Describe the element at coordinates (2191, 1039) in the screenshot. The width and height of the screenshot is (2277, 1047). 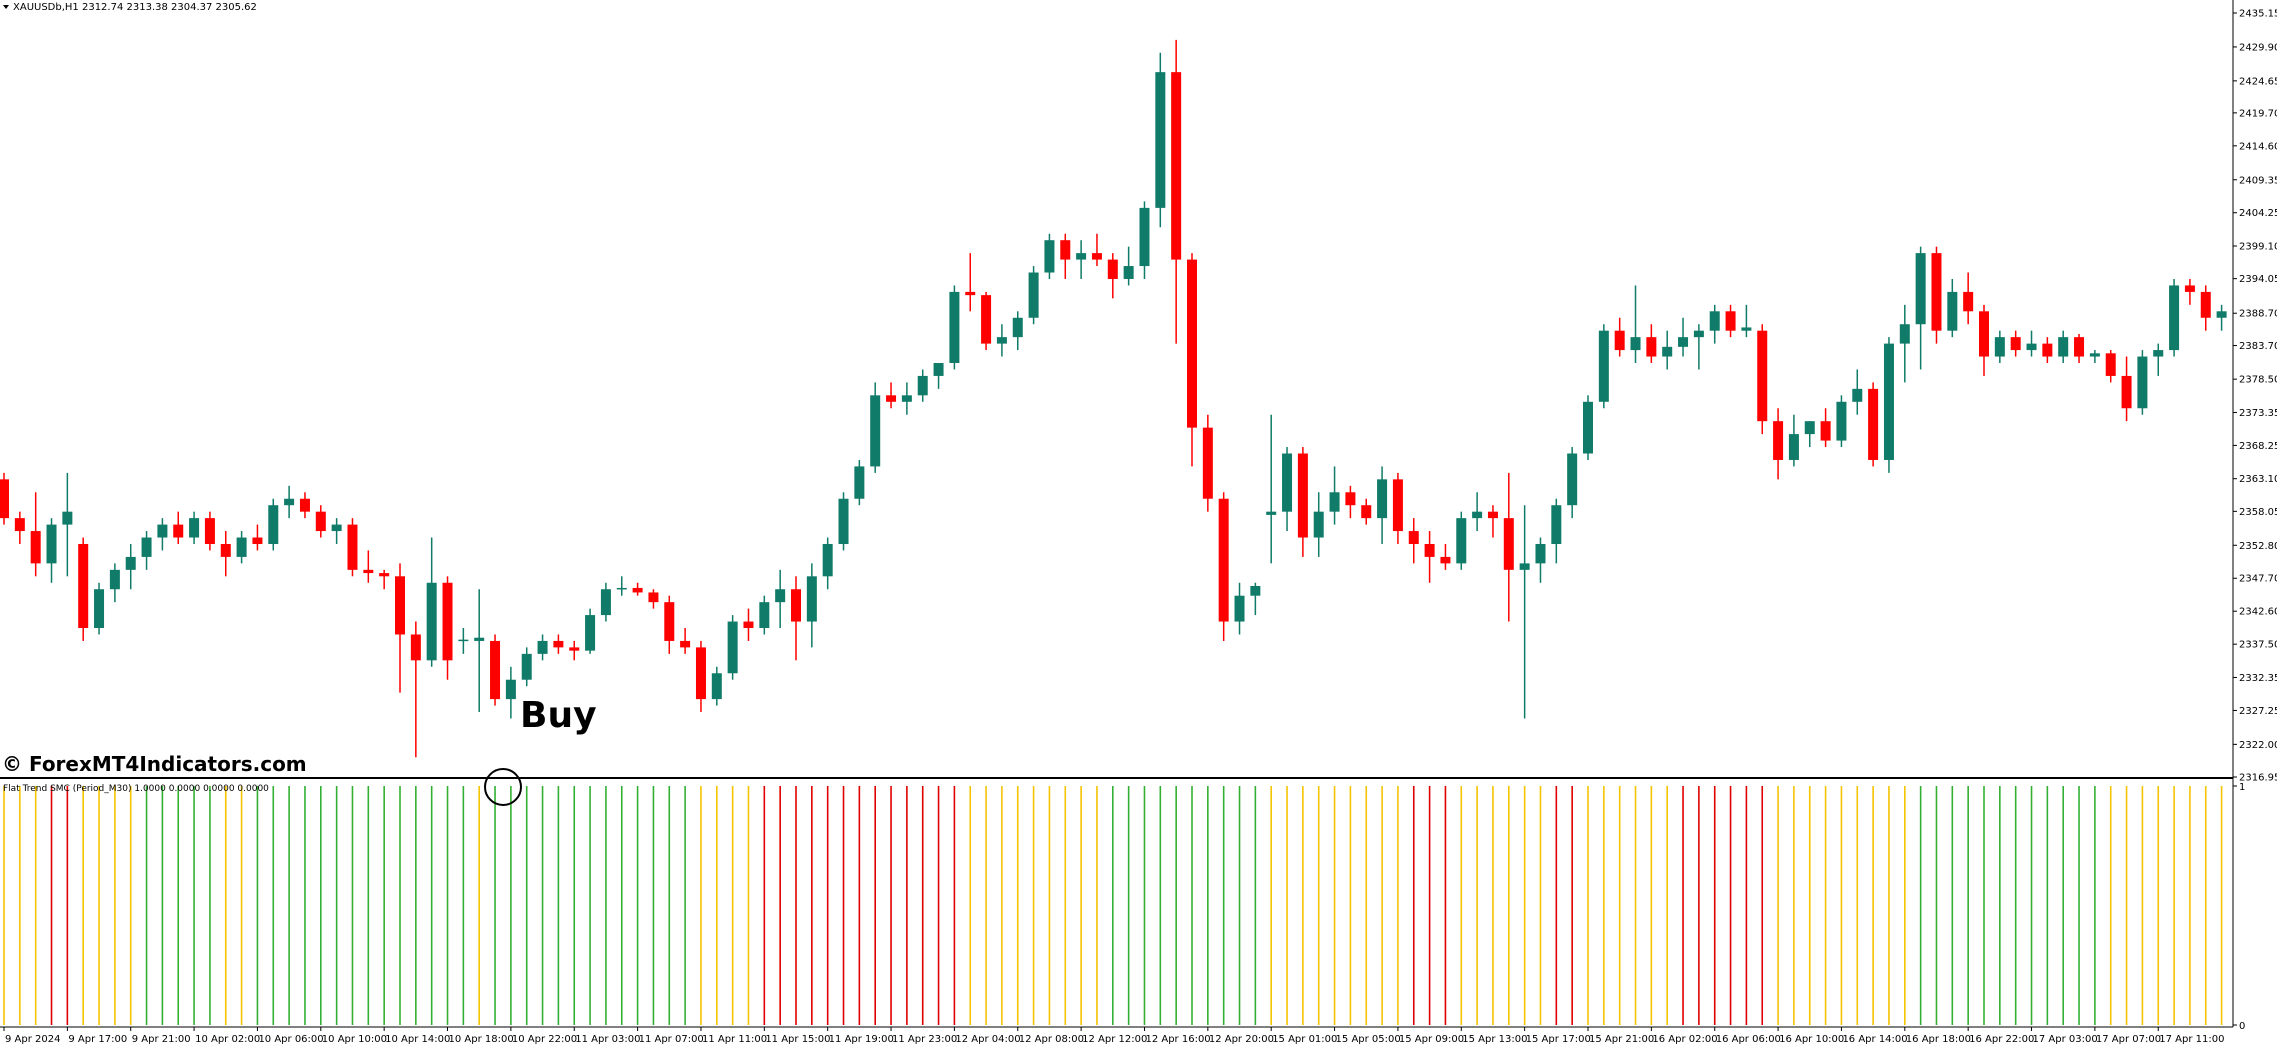
I see `x-tick-label: 17 Apr 11:00` at that location.